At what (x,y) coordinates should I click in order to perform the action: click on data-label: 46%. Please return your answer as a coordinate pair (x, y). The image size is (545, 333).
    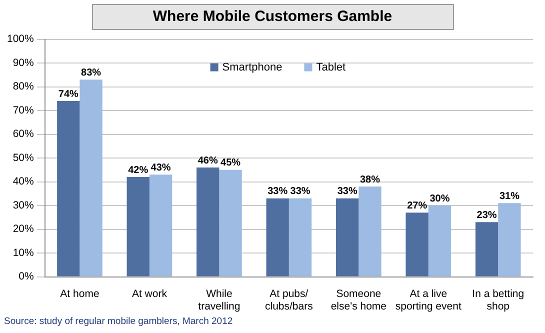
    Looking at the image, I should click on (208, 160).